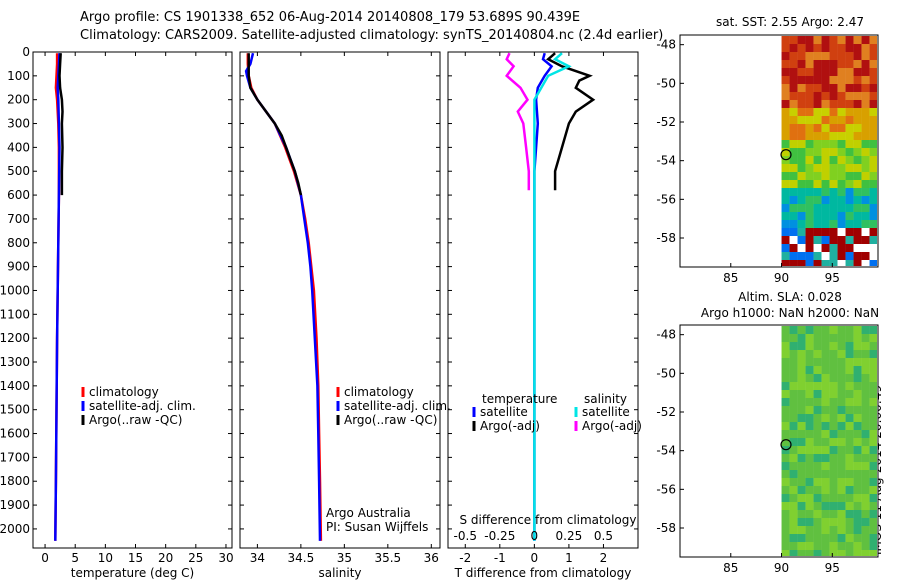 The width and height of the screenshot is (900, 580). I want to click on annotation-argo-australia: Argo Australia, so click(368, 513).